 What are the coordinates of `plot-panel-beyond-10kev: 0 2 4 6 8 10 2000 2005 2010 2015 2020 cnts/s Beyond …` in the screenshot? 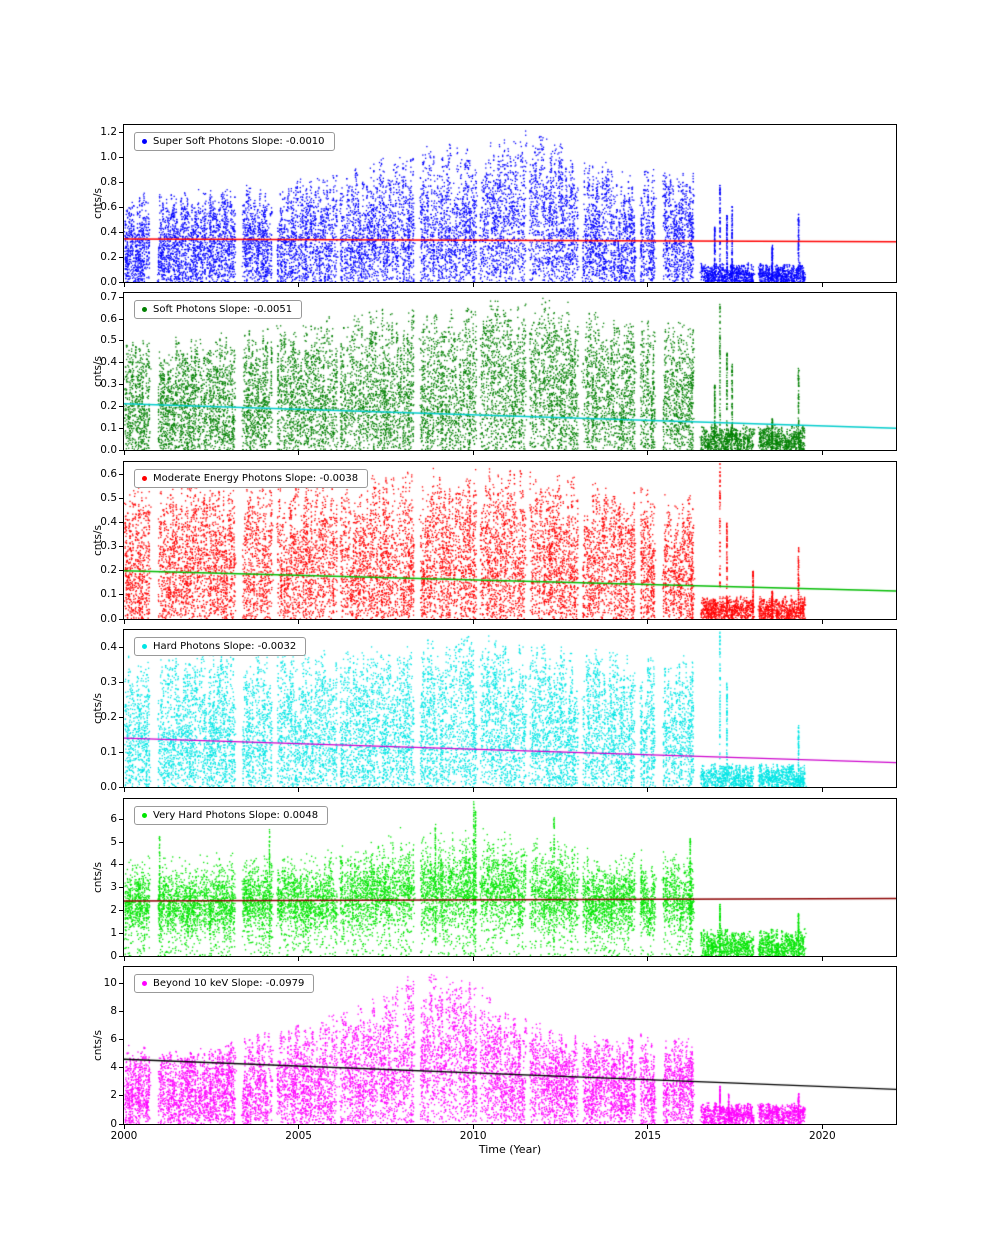 It's located at (494, 1054).